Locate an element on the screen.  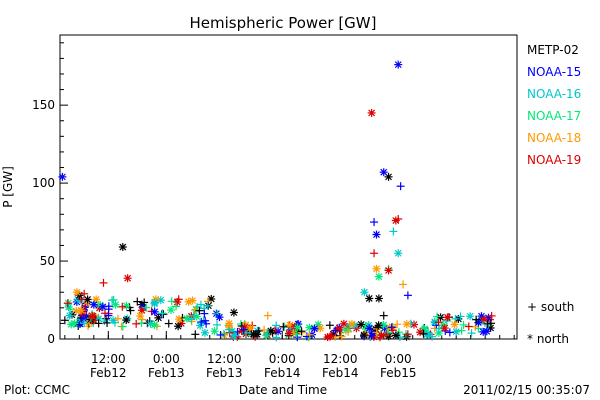
x-tick-label: 0:00 is located at coordinates (166, 359).